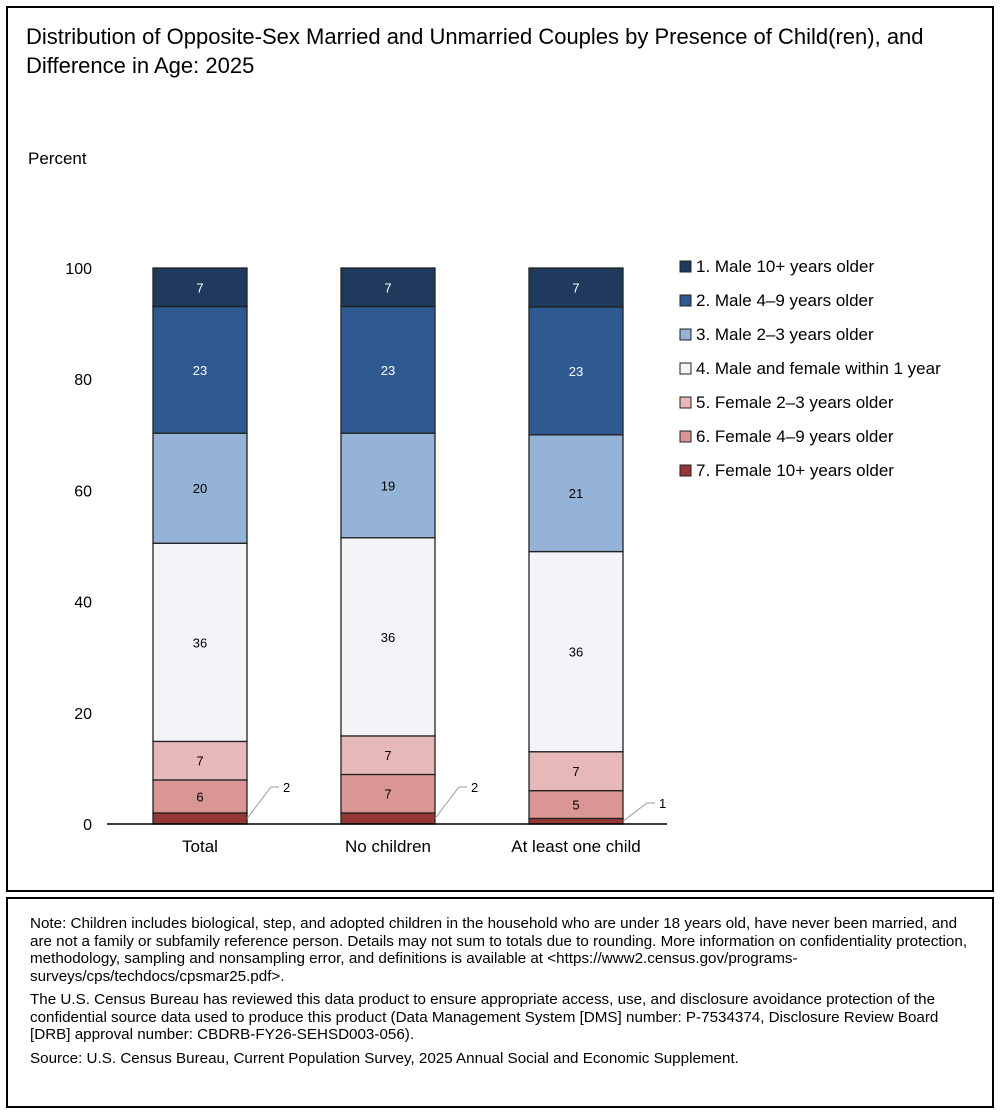  Describe the element at coordinates (795, 470) in the screenshot. I see `legend-label: 7. Female 10+ years older` at that location.